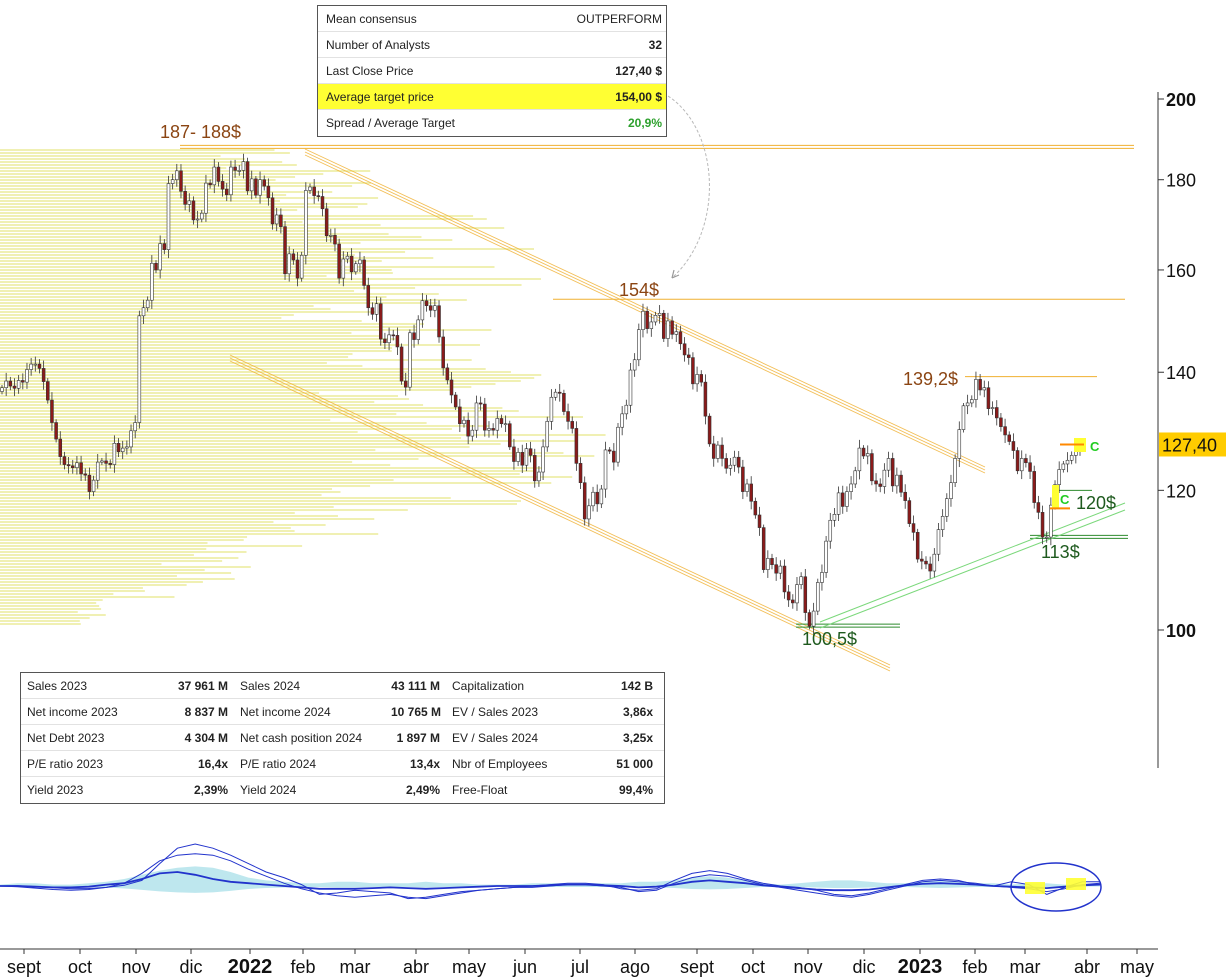 This screenshot has width=1226, height=980. I want to click on fin-value: 2,39%, so click(210, 790).